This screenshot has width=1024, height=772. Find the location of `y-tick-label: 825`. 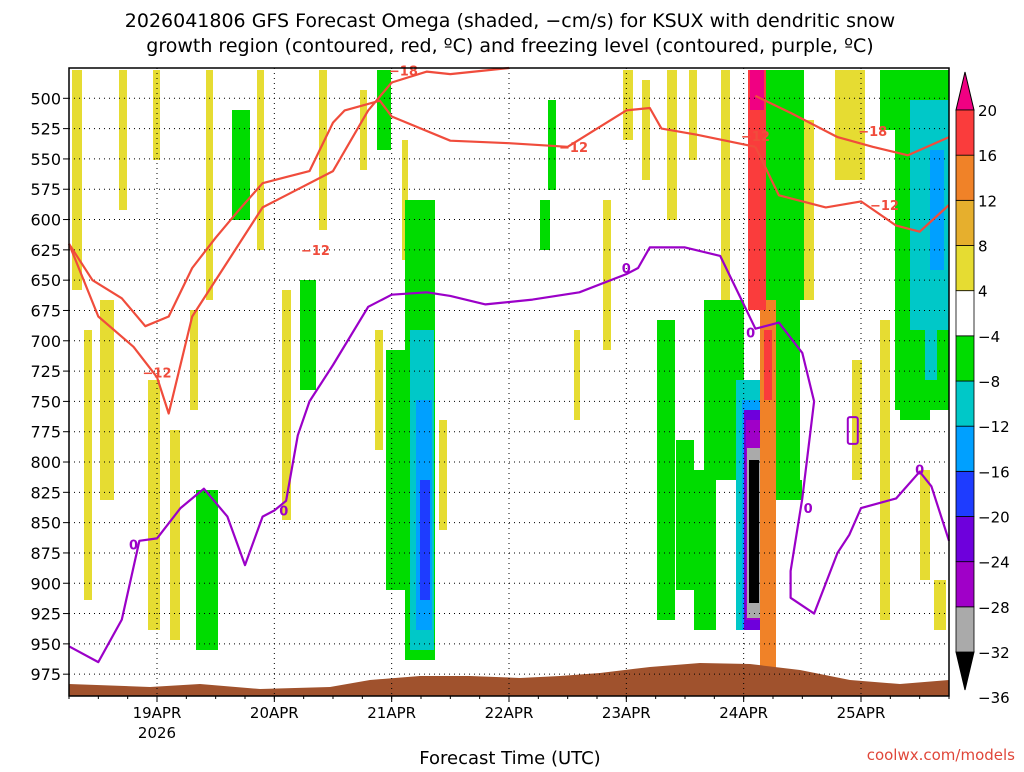

y-tick-label: 825 is located at coordinates (45, 492).